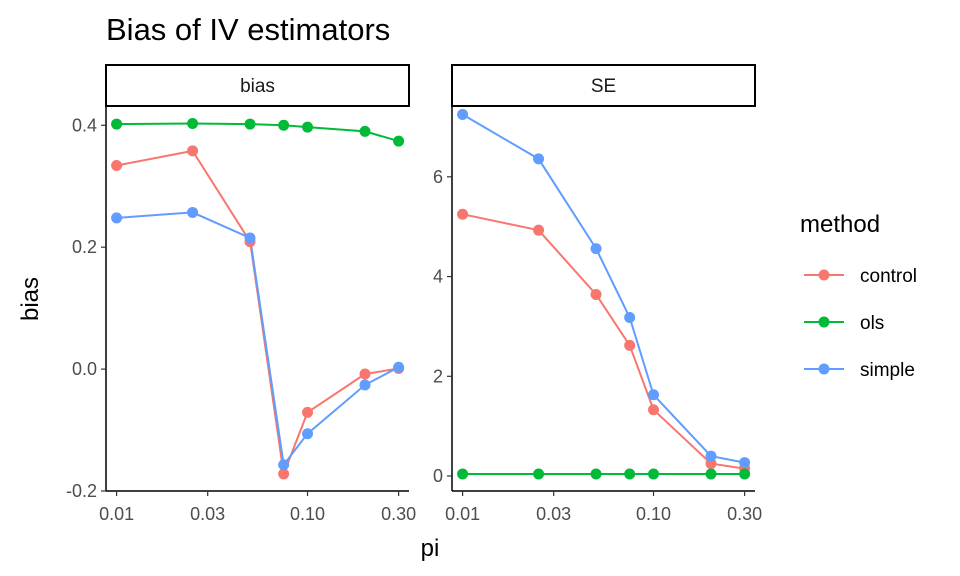 This screenshot has height=576, width=960. I want to click on strip-bias-label: bias, so click(257, 86).